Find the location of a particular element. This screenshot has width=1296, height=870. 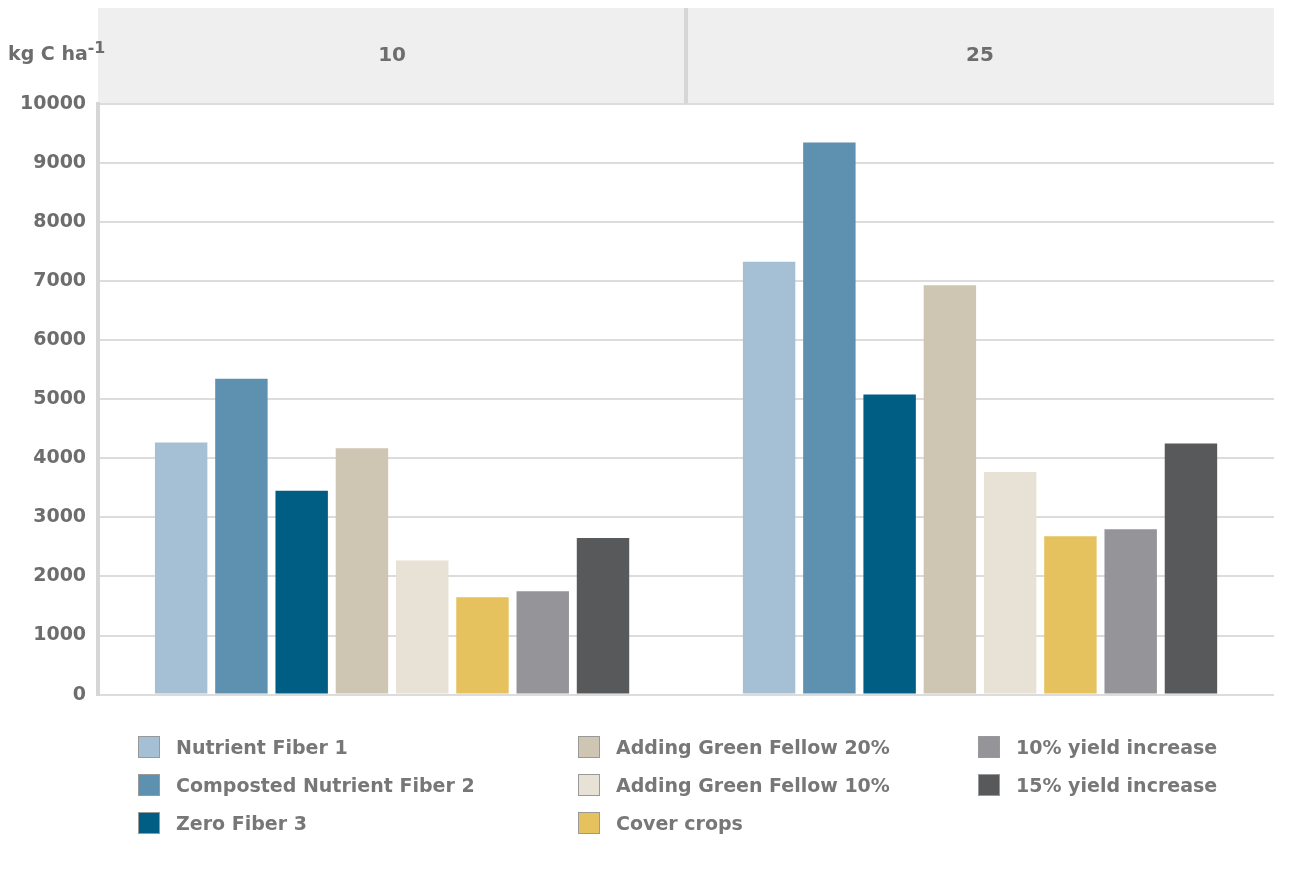

y-tick-label: 6000 is located at coordinates (60, 338).